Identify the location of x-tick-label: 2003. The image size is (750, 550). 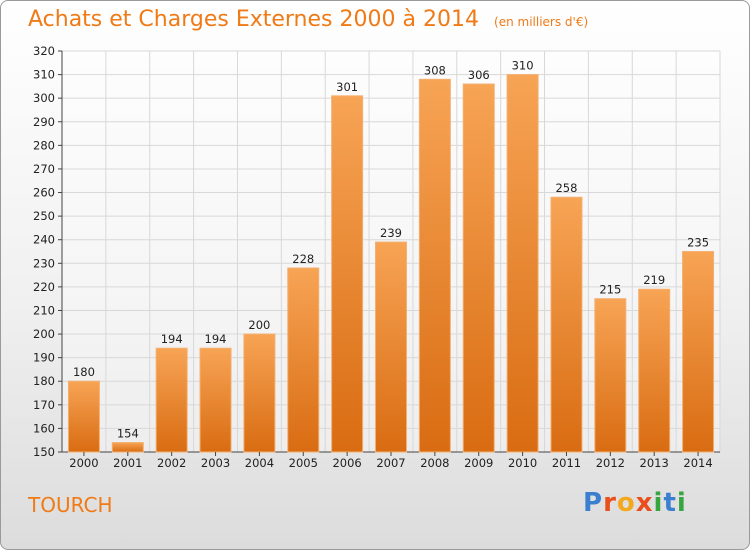
(215, 463).